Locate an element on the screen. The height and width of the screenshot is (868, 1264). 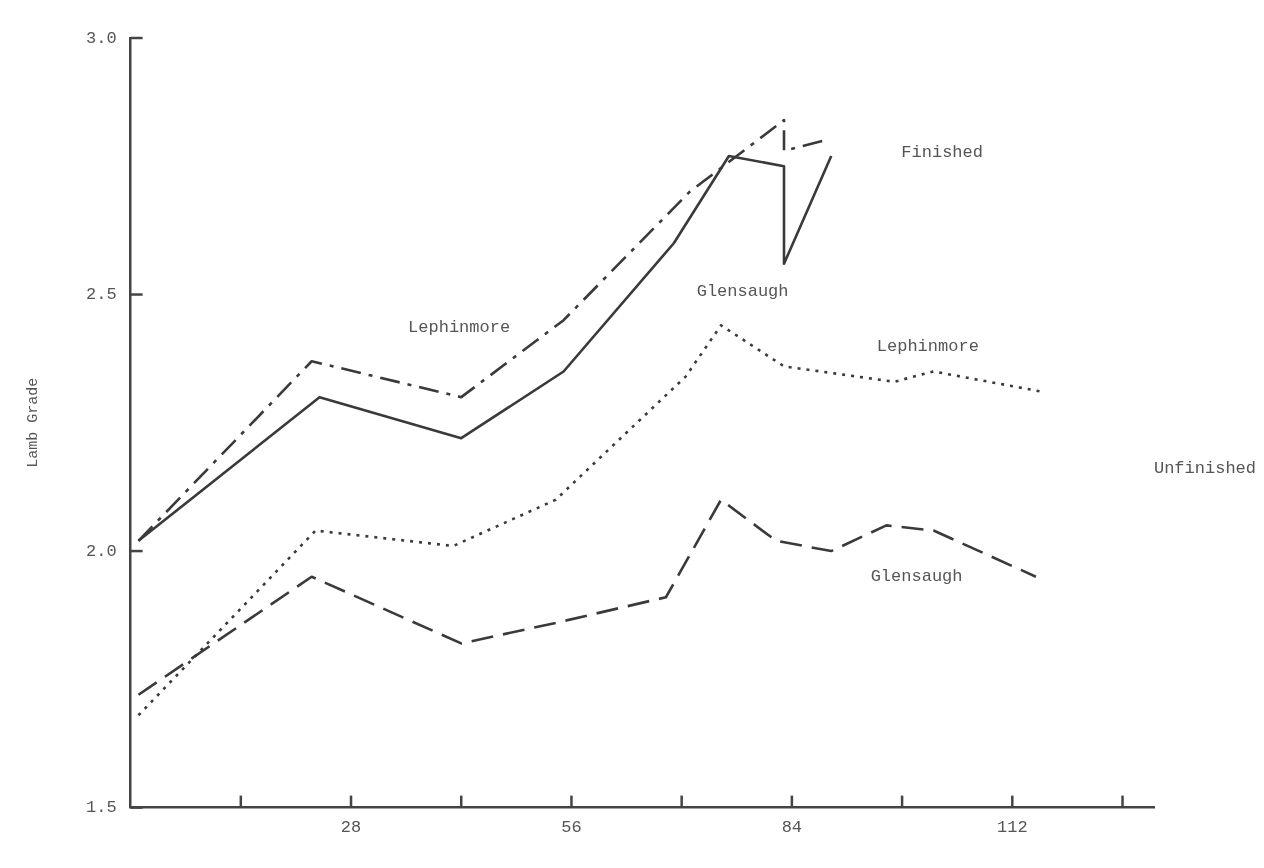
annotation: Unfinished is located at coordinates (1204, 469).